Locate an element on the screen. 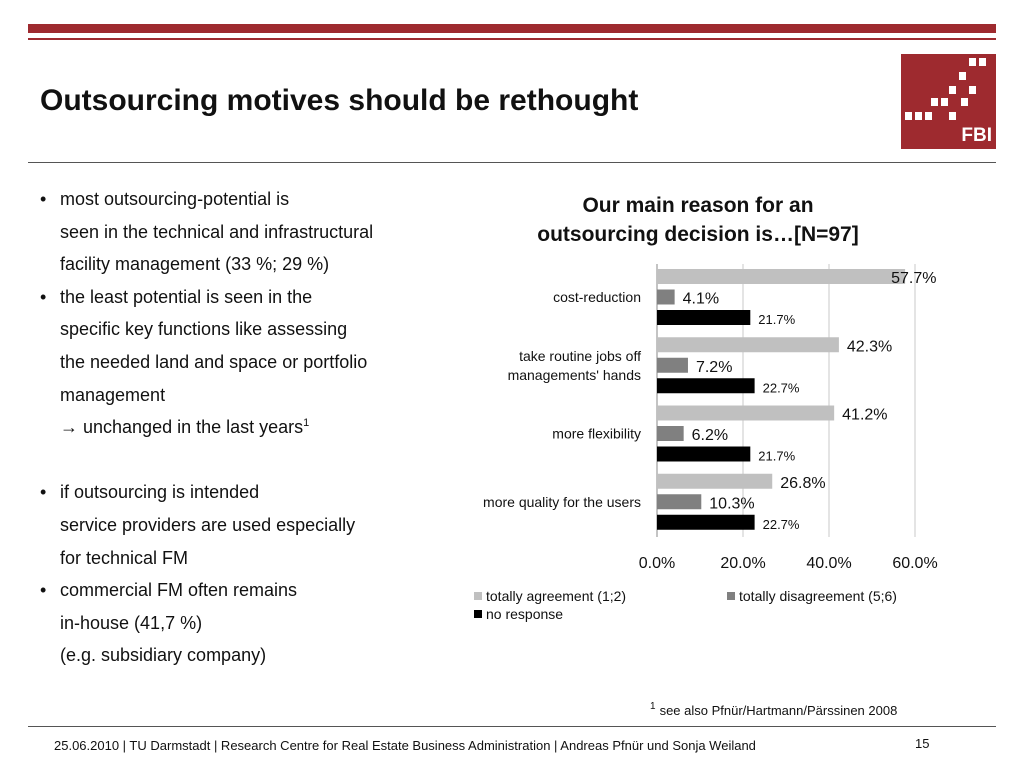  category-label: more flexibility is located at coordinates (596, 434).